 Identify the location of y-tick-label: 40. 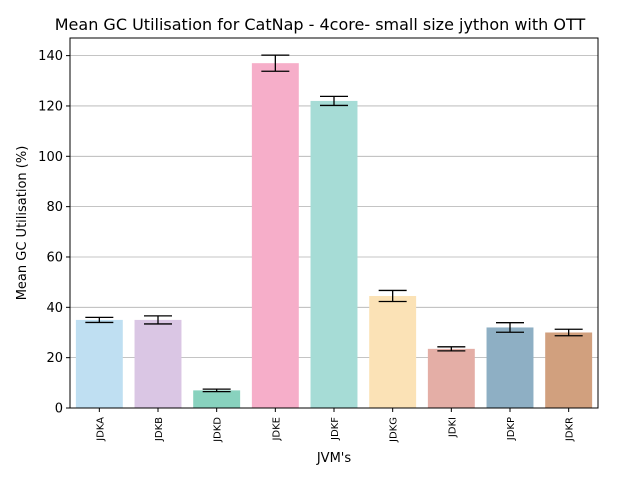
(54, 308).